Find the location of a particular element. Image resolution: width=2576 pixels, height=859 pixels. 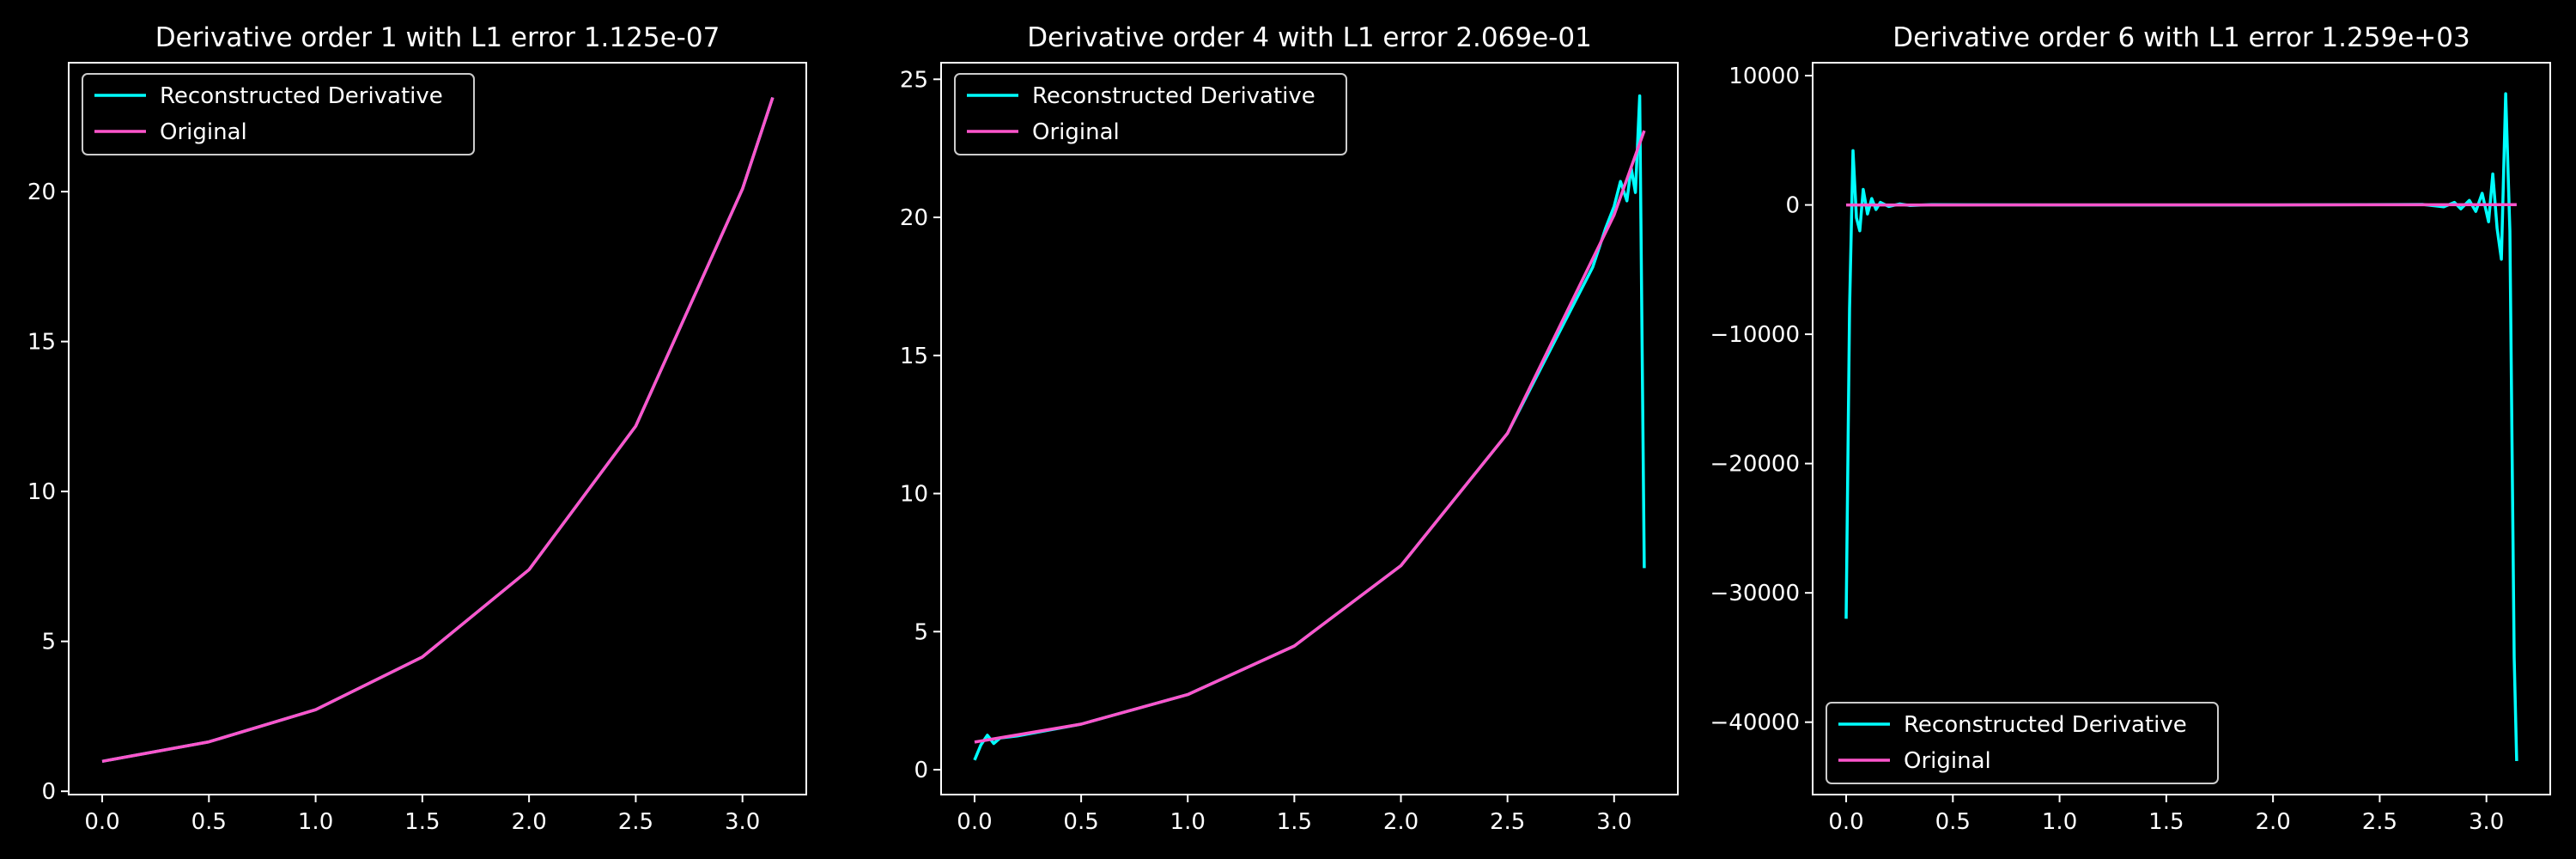

y-tick-label: −40000 is located at coordinates (1755, 723).